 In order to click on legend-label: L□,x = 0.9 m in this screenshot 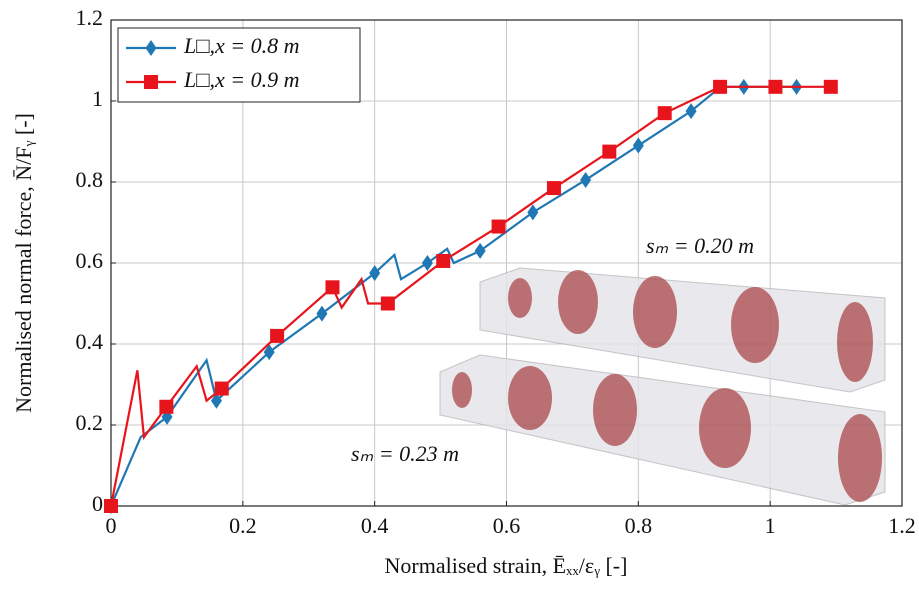, I will do `click(241, 79)`.